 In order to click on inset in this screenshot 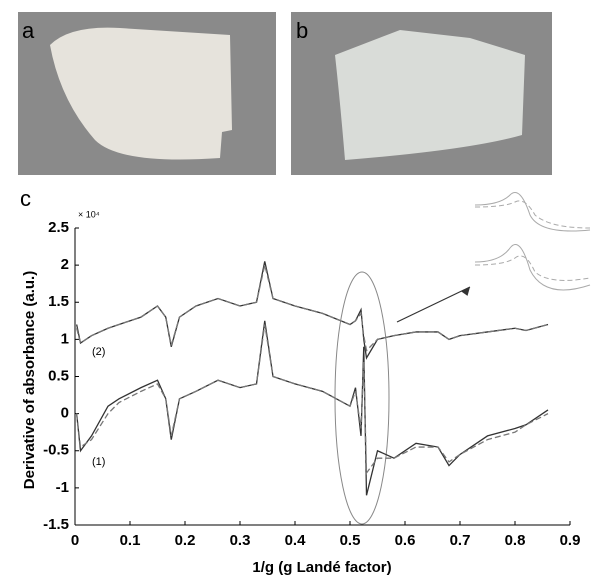, I will do `click(532, 241)`.